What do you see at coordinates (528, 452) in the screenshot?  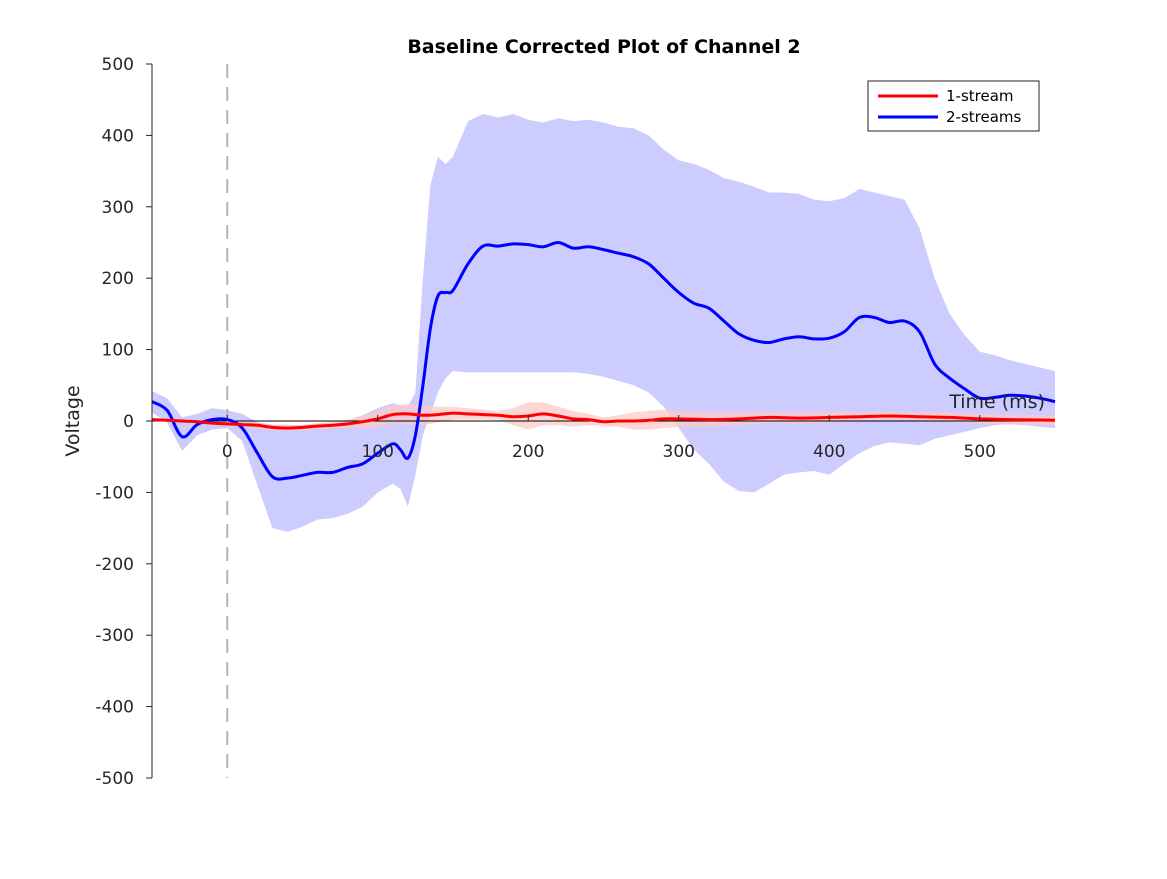 I see `x-tick-label: 200` at bounding box center [528, 452].